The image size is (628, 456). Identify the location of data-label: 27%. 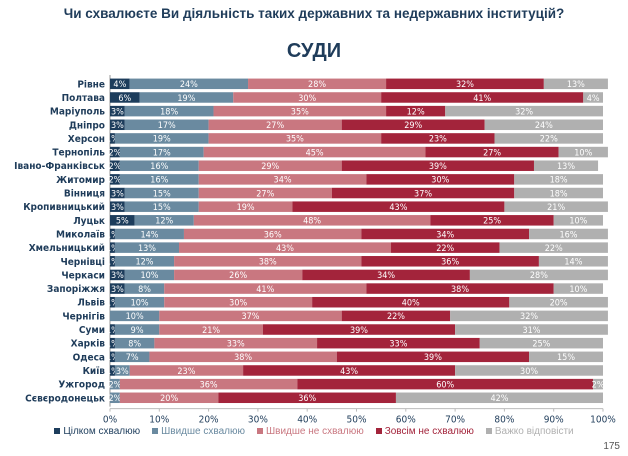
(275, 126).